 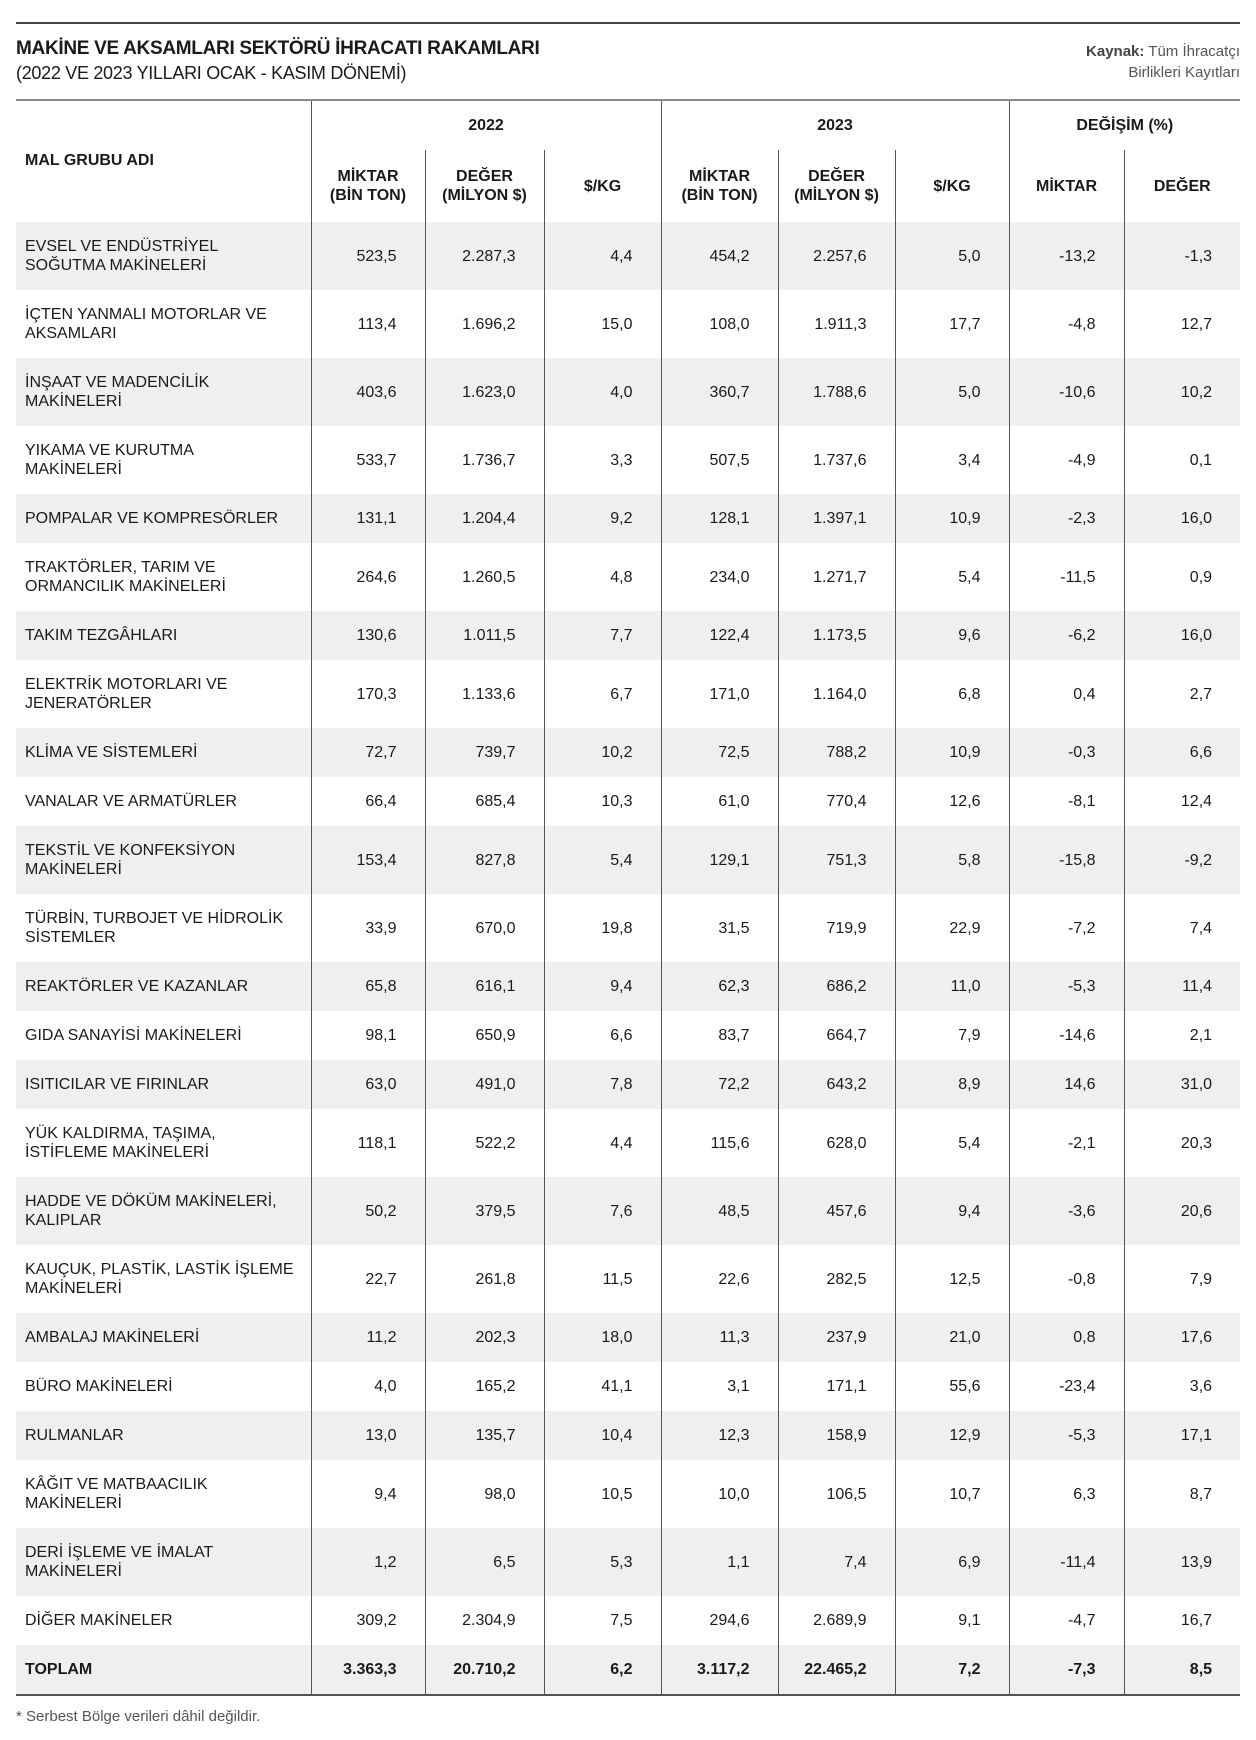 I want to click on cell-value: 1.736,7, so click(x=484, y=460).